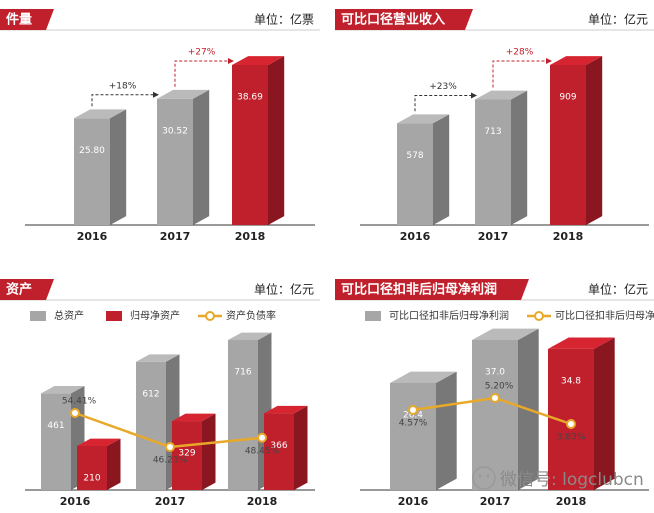 This screenshot has width=654, height=513. Describe the element at coordinates (520, 53) in the screenshot. I see `growth-label: +28%` at that location.